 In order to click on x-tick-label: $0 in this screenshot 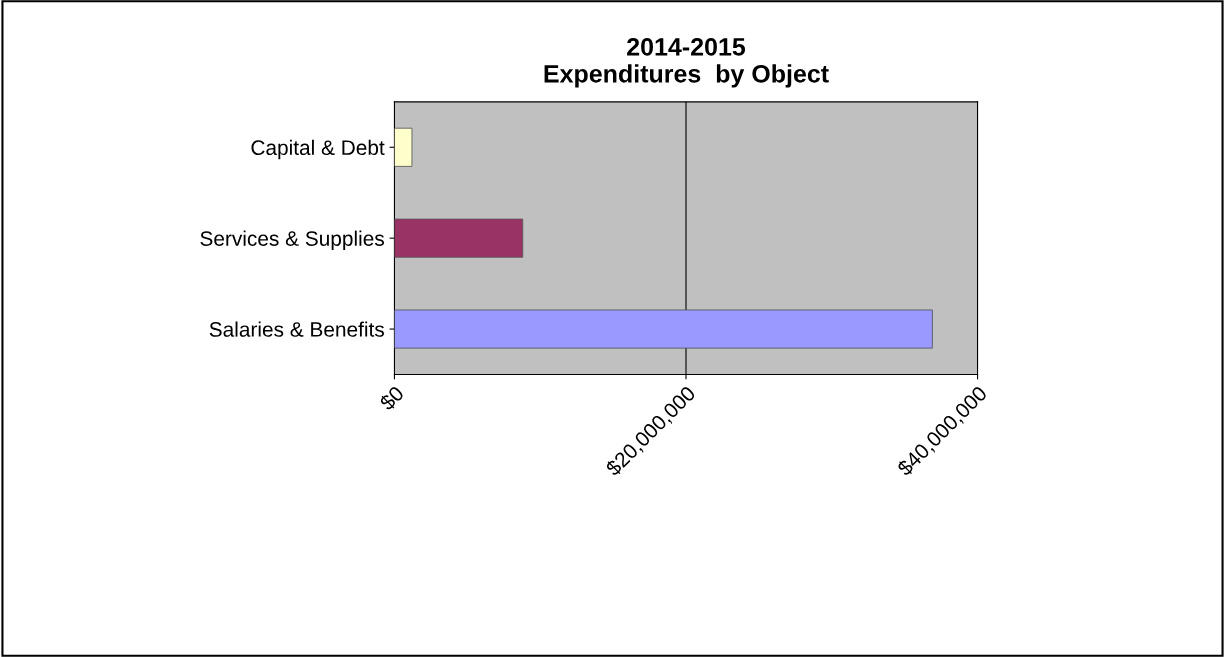, I will do `click(391, 398)`.